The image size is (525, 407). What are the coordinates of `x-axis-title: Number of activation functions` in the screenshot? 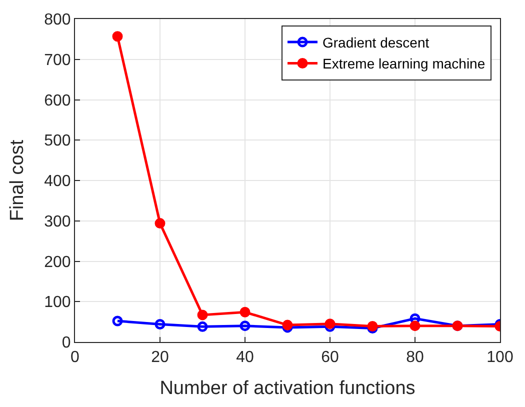 It's located at (288, 388).